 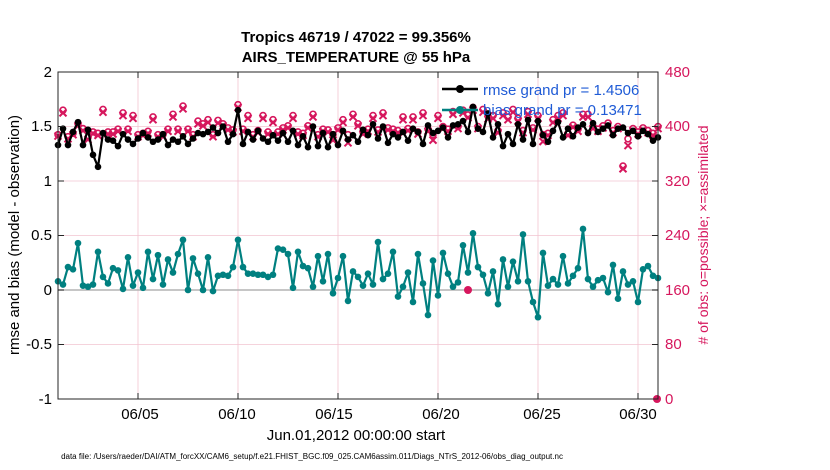 What do you see at coordinates (468, 290) in the screenshot?
I see `right-axis-marker` at bounding box center [468, 290].